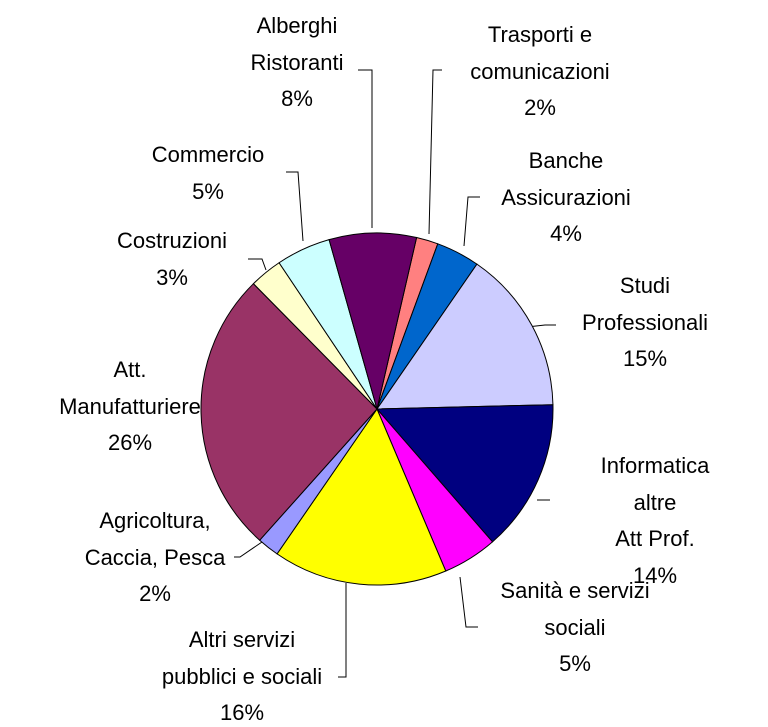 This screenshot has height=727, width=768. I want to click on value-label: 4%, so click(566, 233).